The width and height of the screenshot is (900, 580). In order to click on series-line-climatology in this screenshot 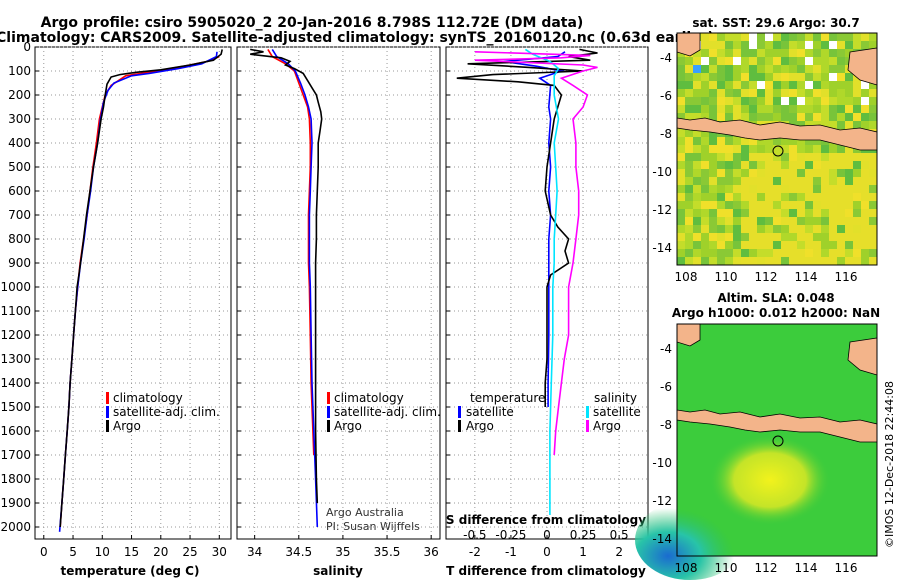, I will do `click(291, 252)`.